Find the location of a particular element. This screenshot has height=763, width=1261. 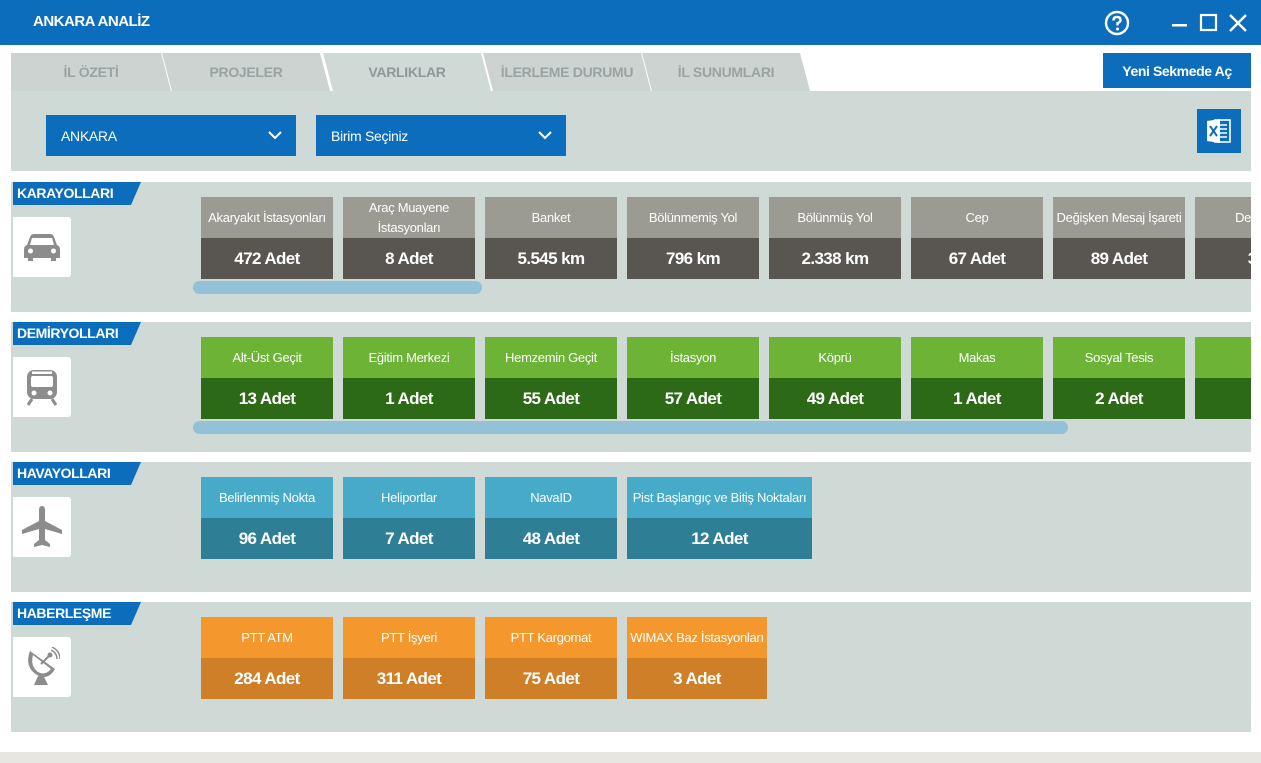

metric-card-value: 43 is located at coordinates (1223, 398).